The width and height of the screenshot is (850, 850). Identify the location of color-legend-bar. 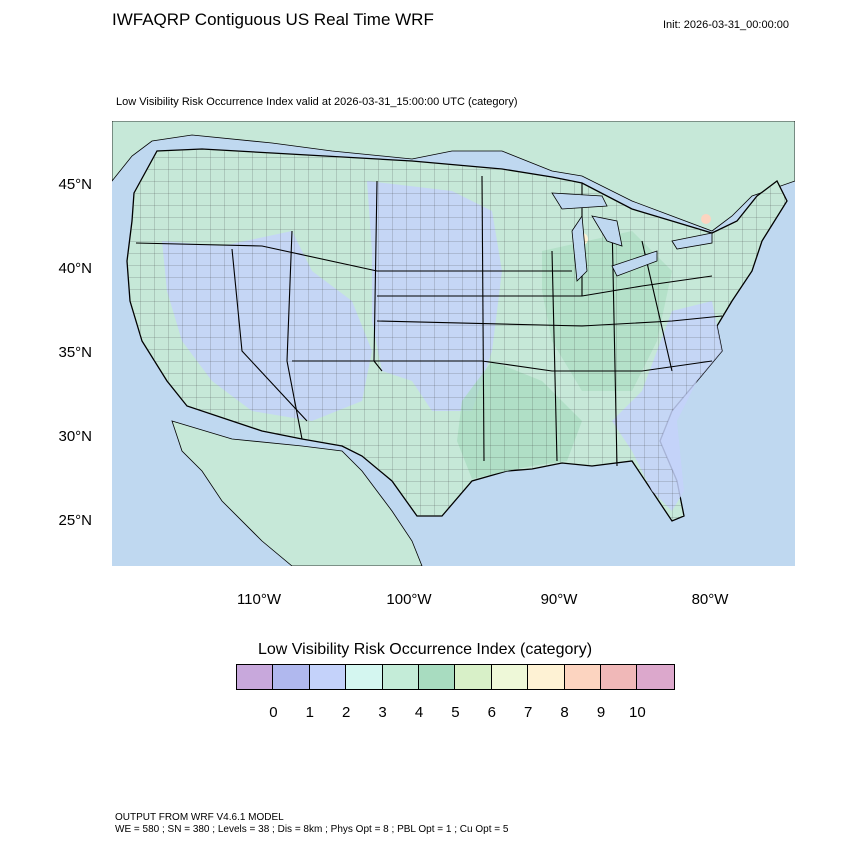
(455, 677).